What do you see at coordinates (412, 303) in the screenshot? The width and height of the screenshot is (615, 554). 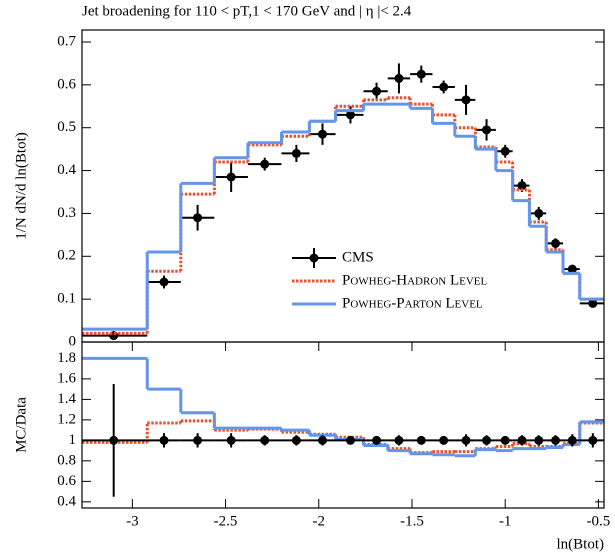 I see `legend-label: Powheg-Parton Level` at bounding box center [412, 303].